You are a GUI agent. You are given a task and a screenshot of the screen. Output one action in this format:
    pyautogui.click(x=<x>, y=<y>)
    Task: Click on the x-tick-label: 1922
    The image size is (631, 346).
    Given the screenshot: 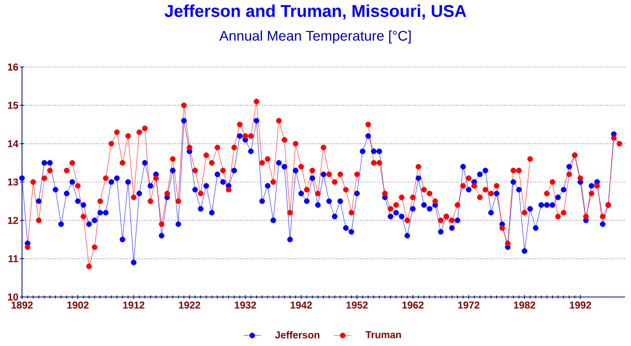 What is the action you would take?
    pyautogui.click(x=189, y=305)
    